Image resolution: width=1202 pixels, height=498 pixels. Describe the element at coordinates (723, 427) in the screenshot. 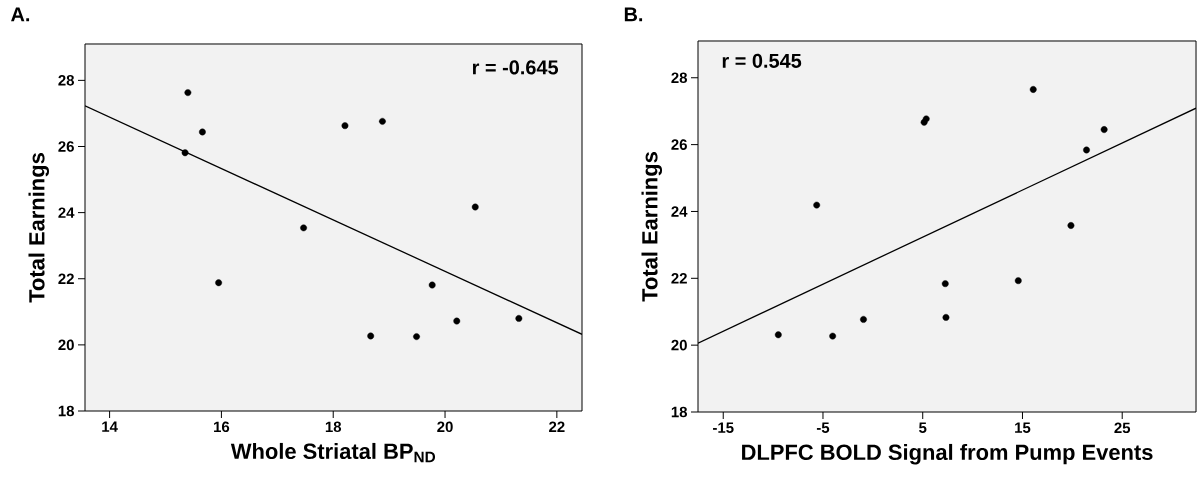

I see `x-tick-label: -15` at that location.